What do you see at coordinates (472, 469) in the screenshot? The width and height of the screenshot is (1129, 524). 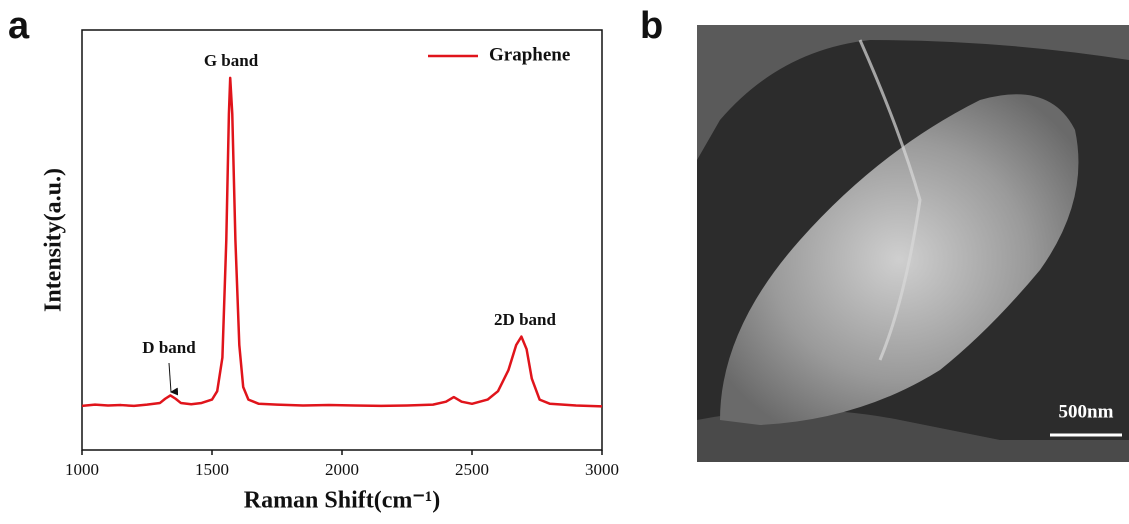 I see `x-tick-label: 2500` at bounding box center [472, 469].